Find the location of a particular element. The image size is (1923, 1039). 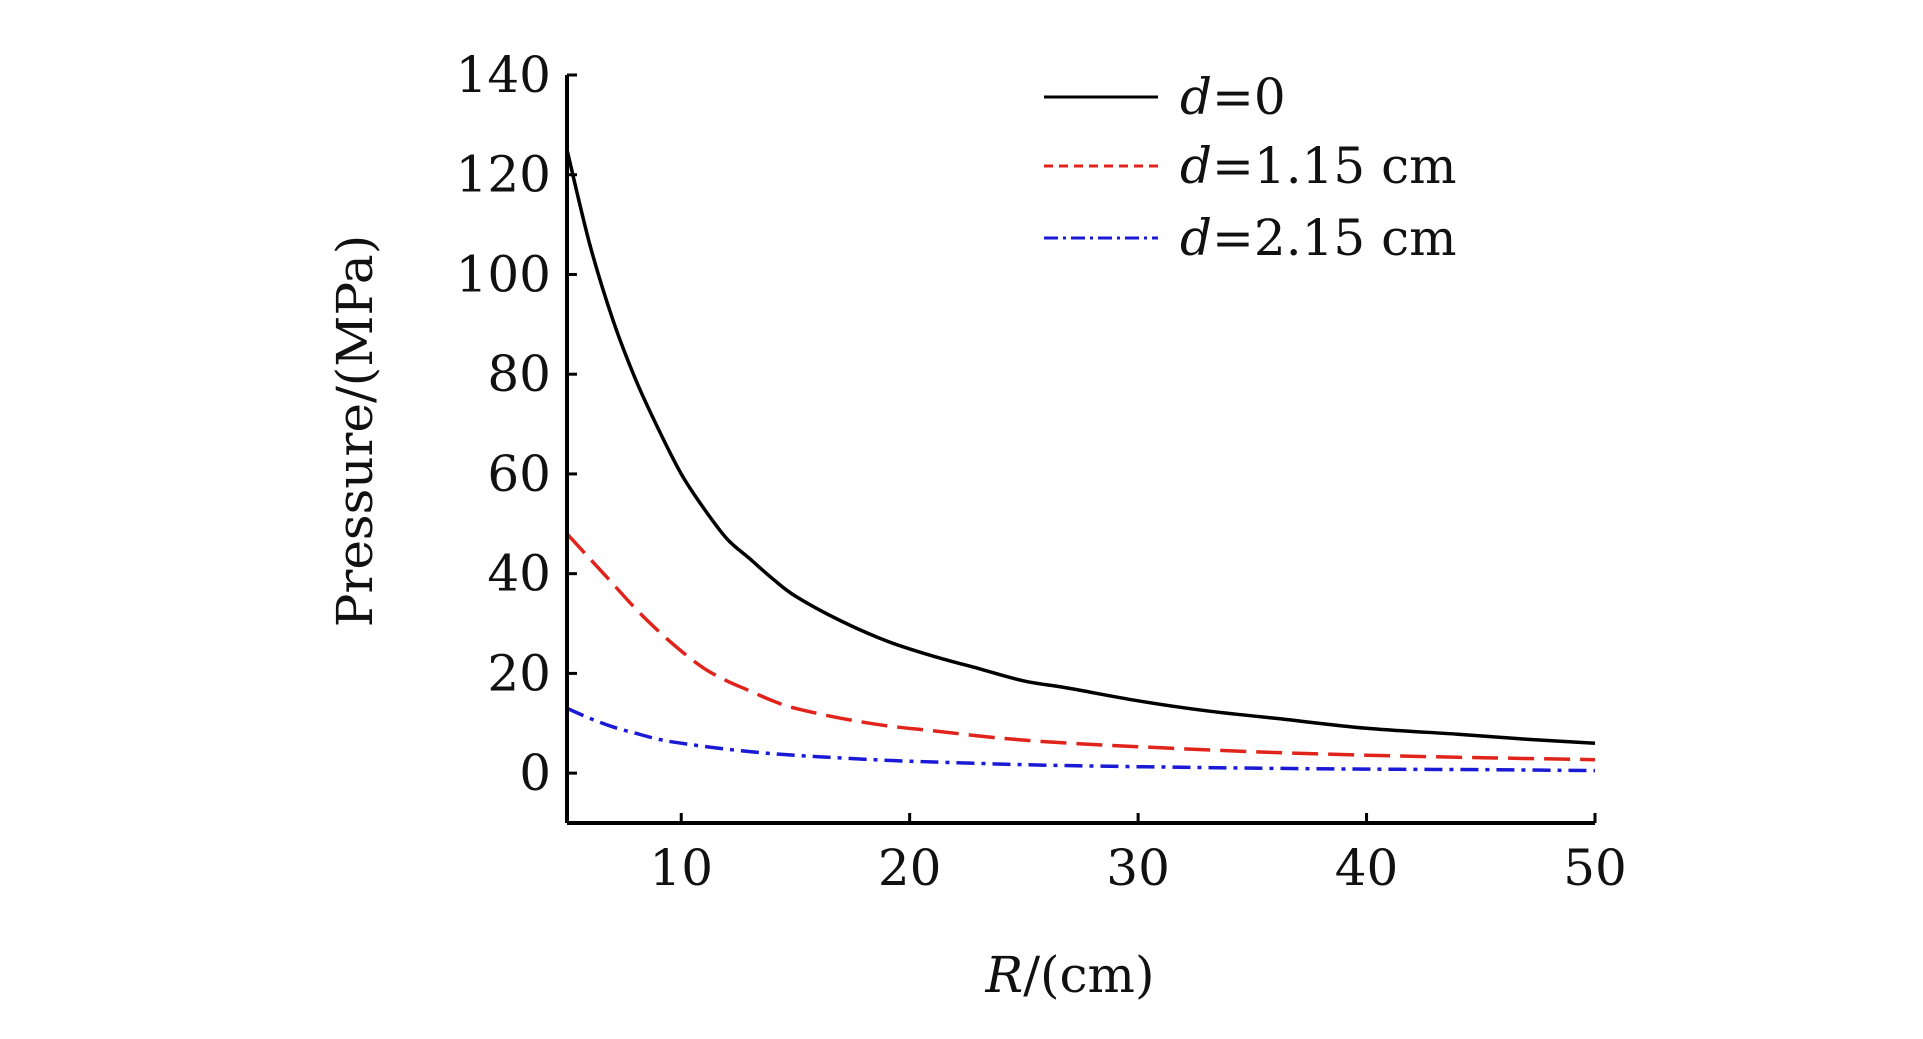

x-axis-label-var: R is located at coordinates (1004, 975).